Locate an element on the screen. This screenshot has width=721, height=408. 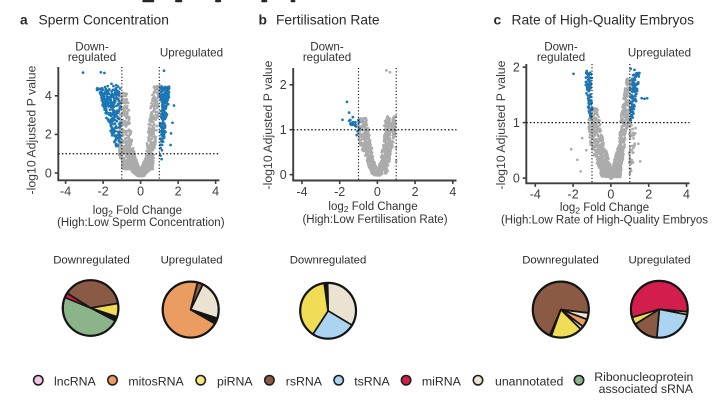
svg-text: a is located at coordinates (24, 20).